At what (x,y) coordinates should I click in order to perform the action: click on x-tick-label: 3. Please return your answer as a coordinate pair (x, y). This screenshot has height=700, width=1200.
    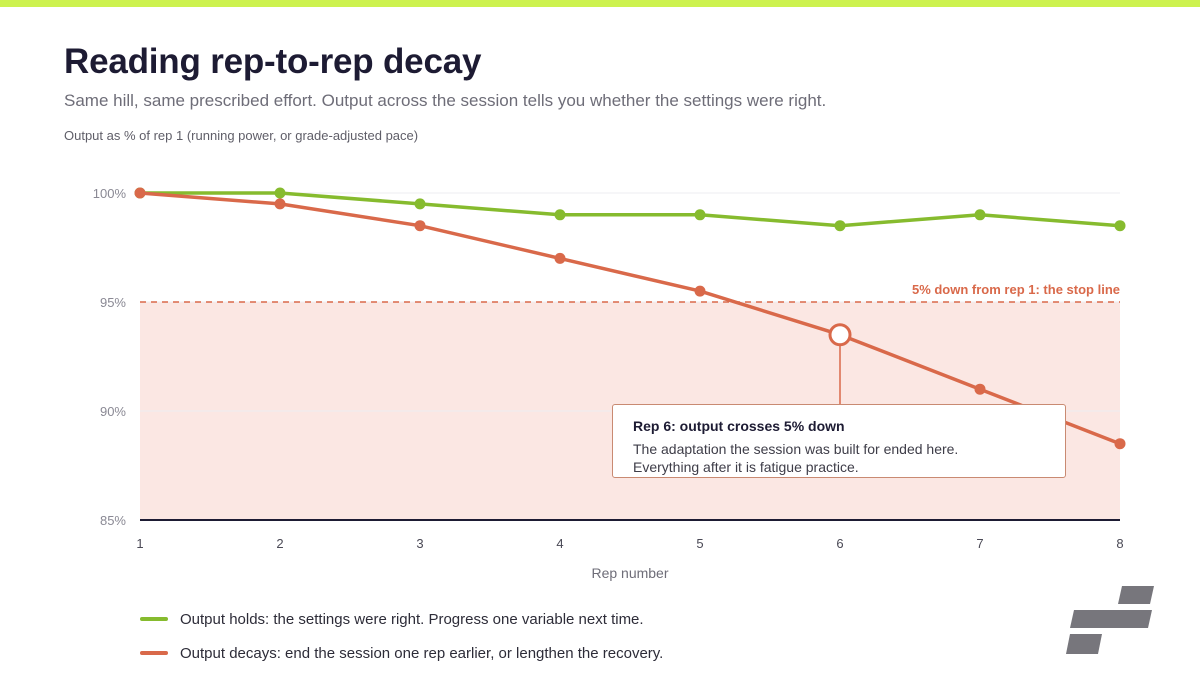
    Looking at the image, I should click on (419, 543).